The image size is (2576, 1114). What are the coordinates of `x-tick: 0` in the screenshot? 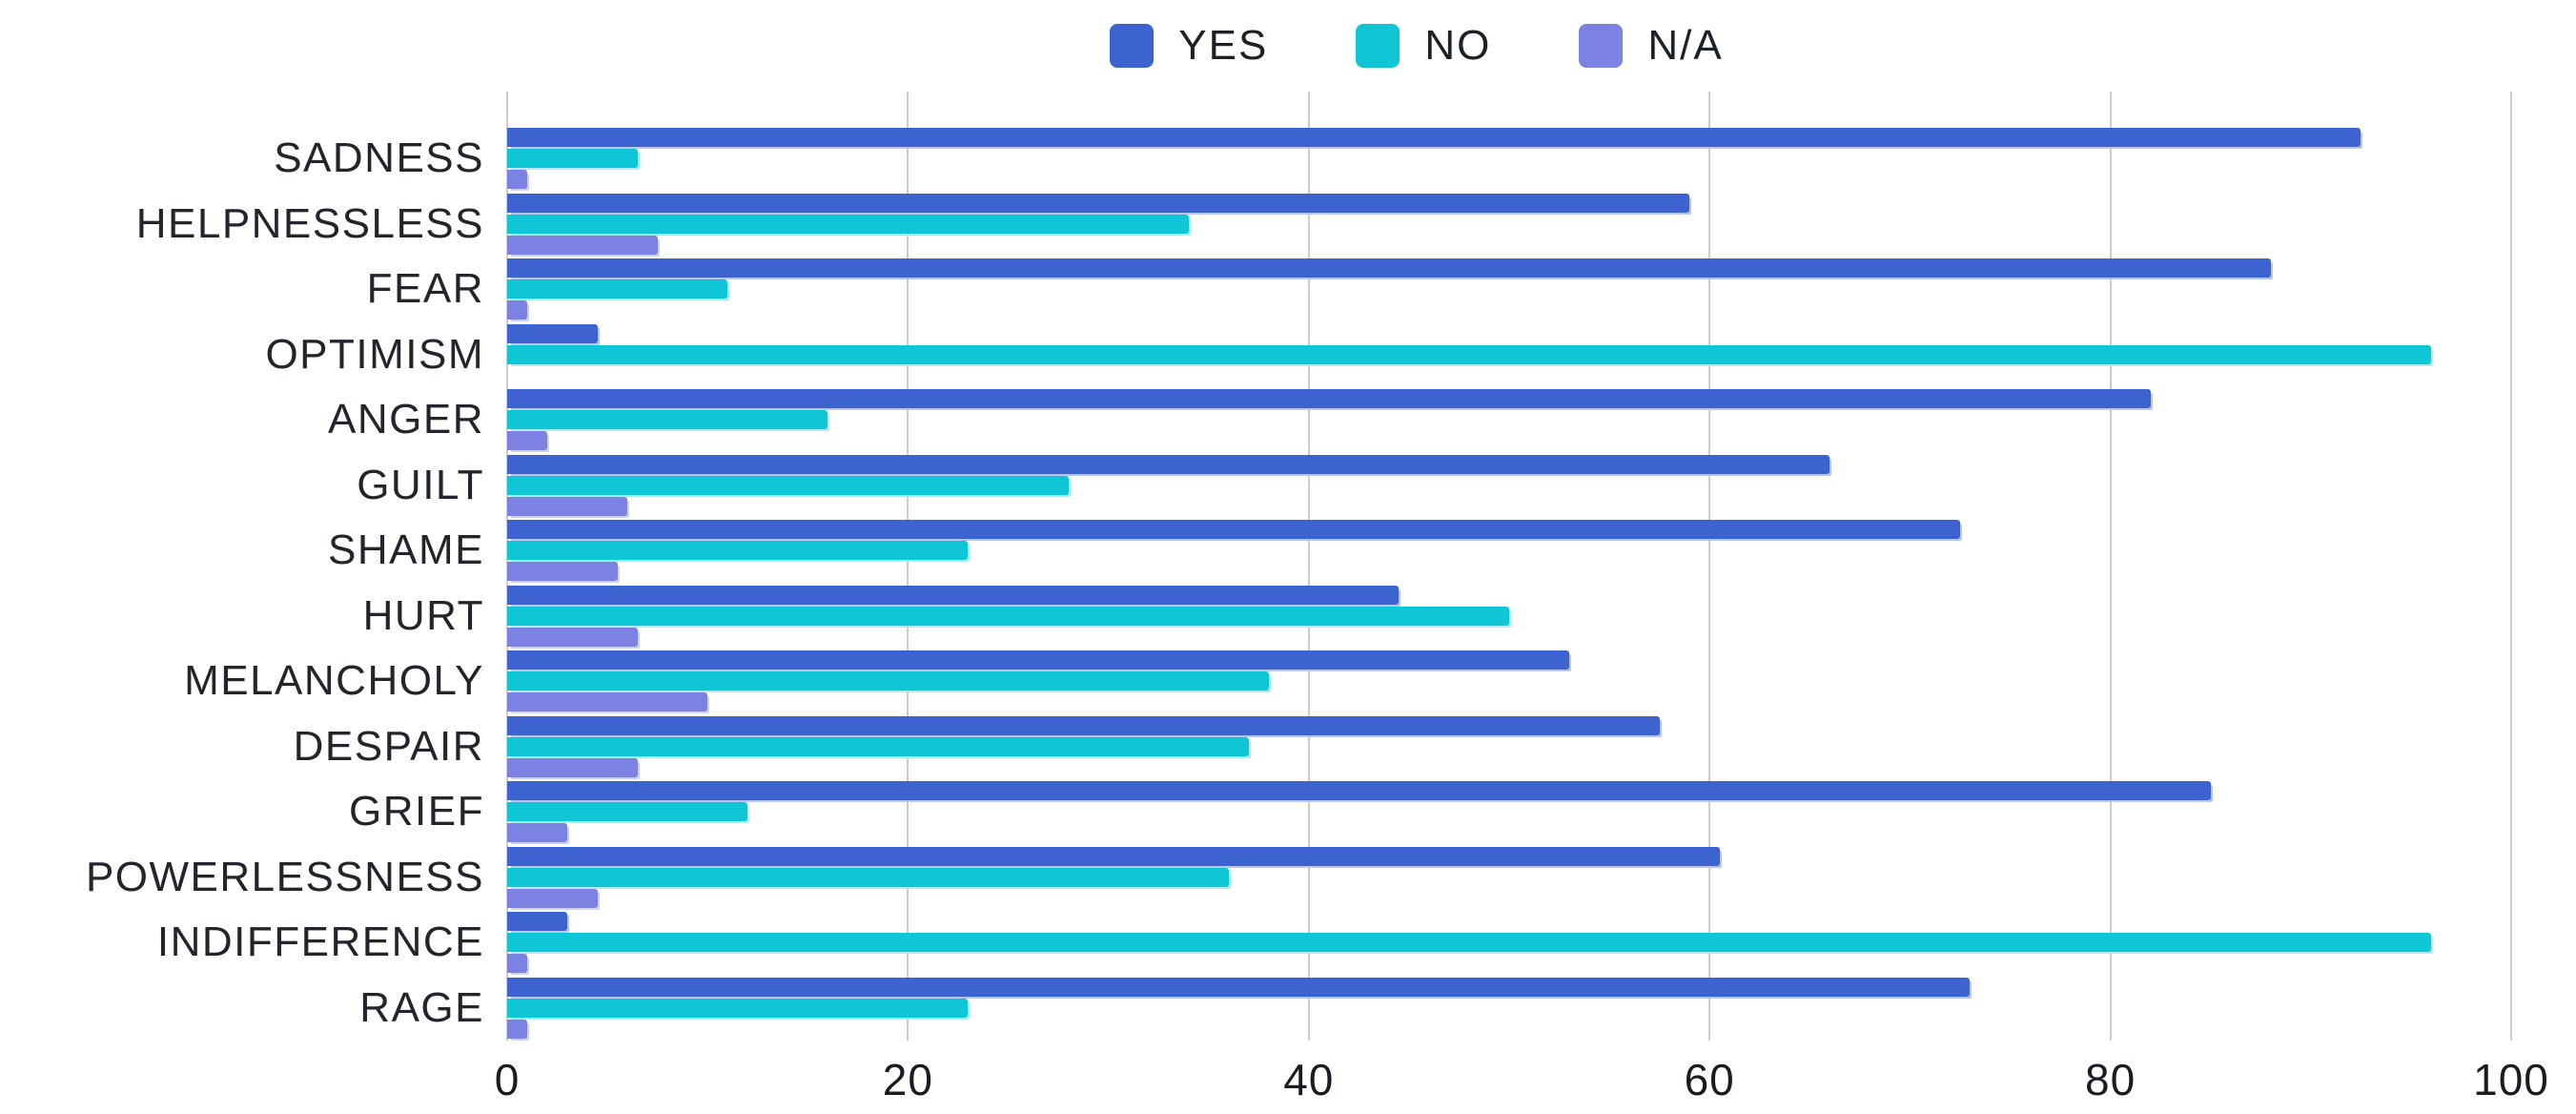 It's located at (508, 1079).